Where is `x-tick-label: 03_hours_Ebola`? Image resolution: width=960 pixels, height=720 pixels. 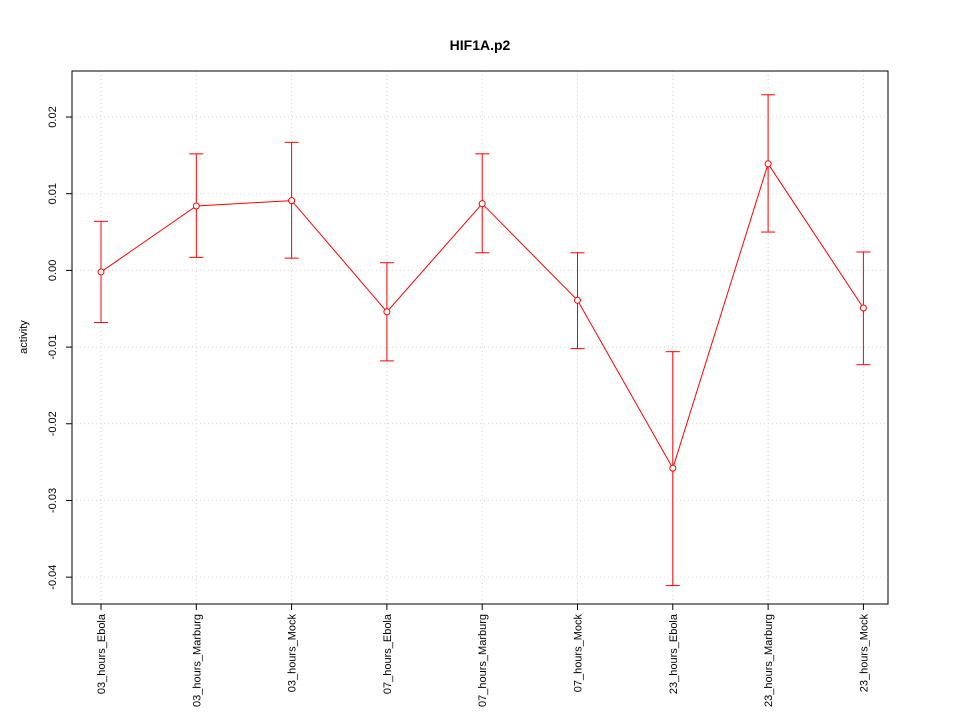 x-tick-label: 03_hours_Ebola is located at coordinates (102, 653).